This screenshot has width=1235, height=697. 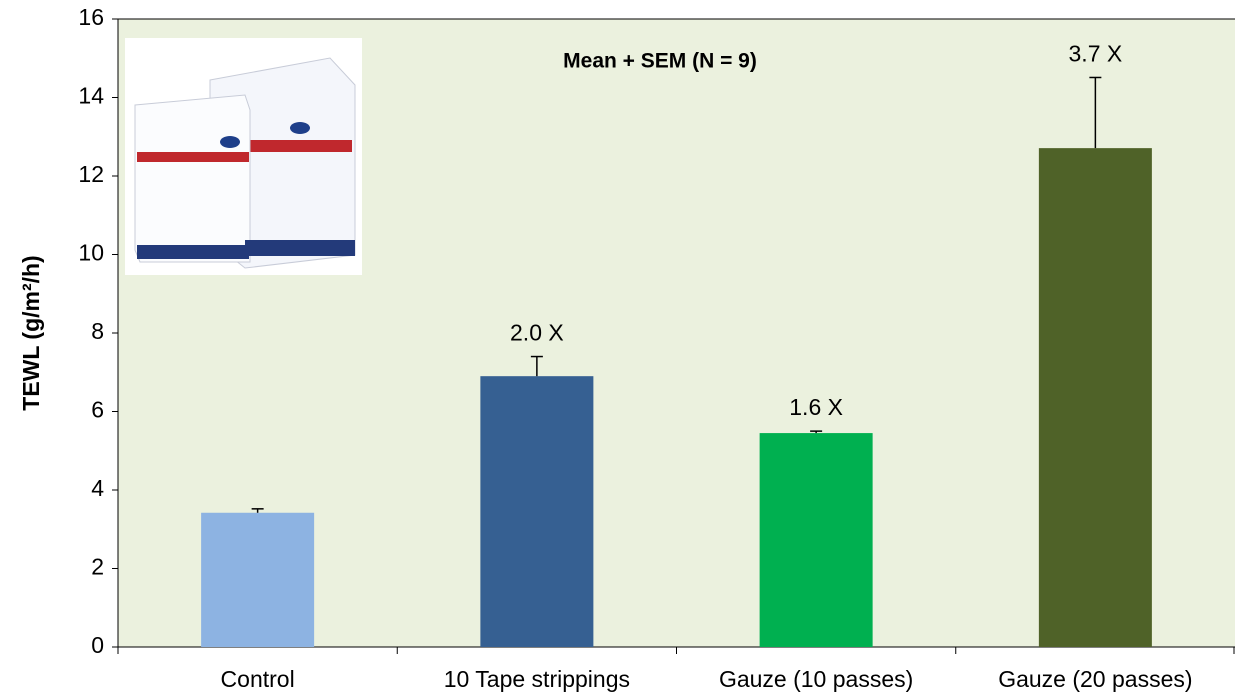 What do you see at coordinates (97, 567) in the screenshot?
I see `y-tick-label: 2` at bounding box center [97, 567].